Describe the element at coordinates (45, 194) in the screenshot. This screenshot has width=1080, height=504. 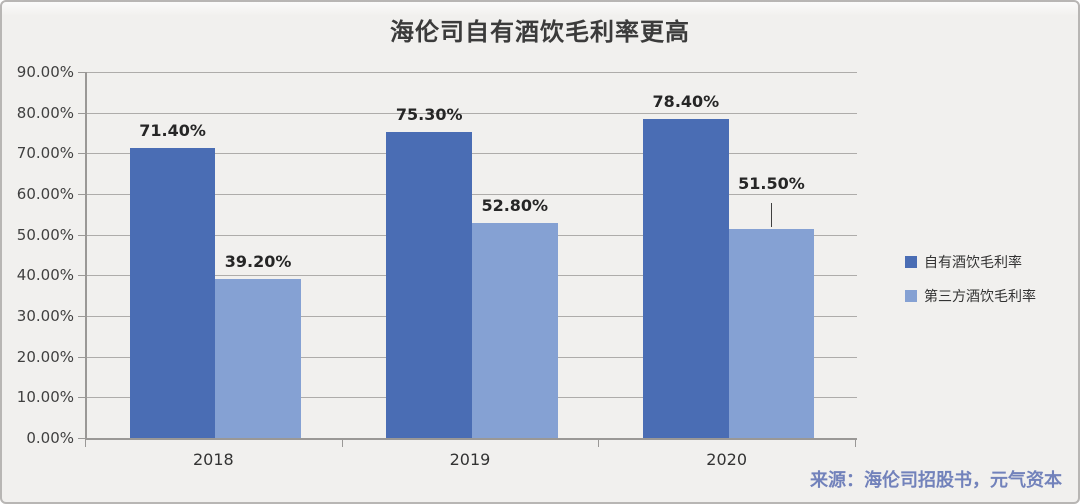
I see `y-axis-tick-label: 60.00%` at that location.